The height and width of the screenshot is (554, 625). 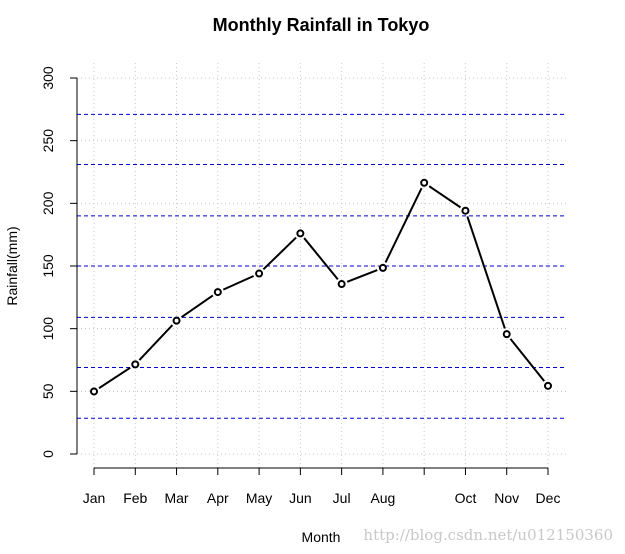 I want to click on y-tick-labels: 0 50 100 150 200 250 300, so click(x=48, y=262).